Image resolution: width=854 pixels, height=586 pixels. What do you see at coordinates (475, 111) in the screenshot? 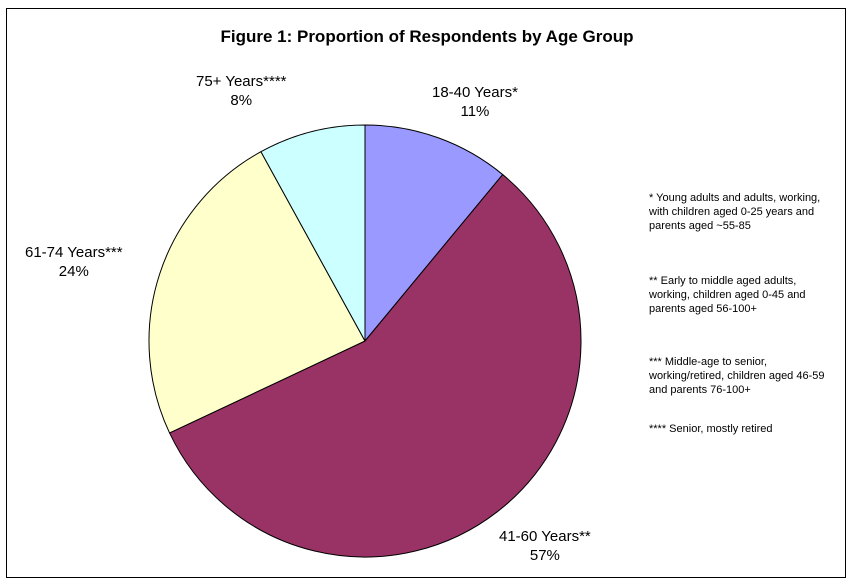
I see `label-18-40-value: 11%` at bounding box center [475, 111].